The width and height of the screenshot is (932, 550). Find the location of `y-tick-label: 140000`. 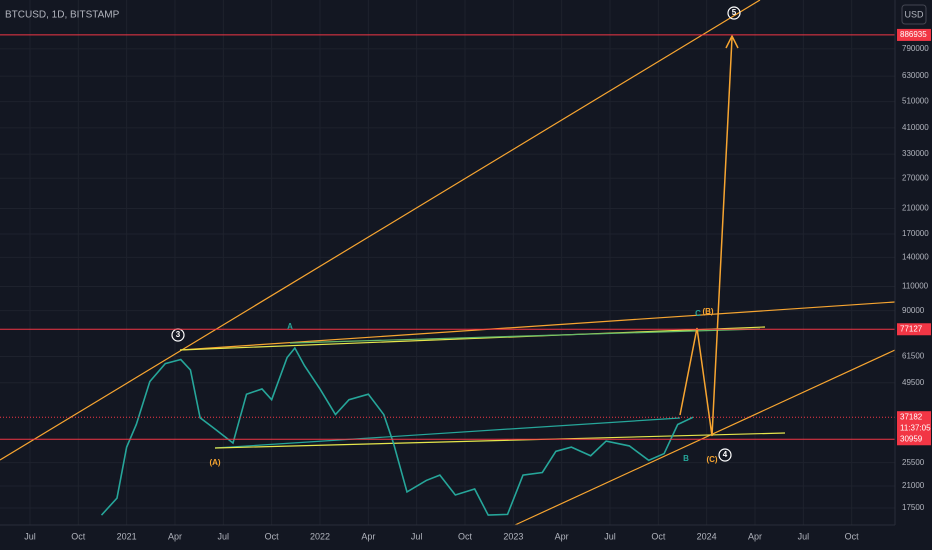

y-tick-label: 140000 is located at coordinates (915, 257).